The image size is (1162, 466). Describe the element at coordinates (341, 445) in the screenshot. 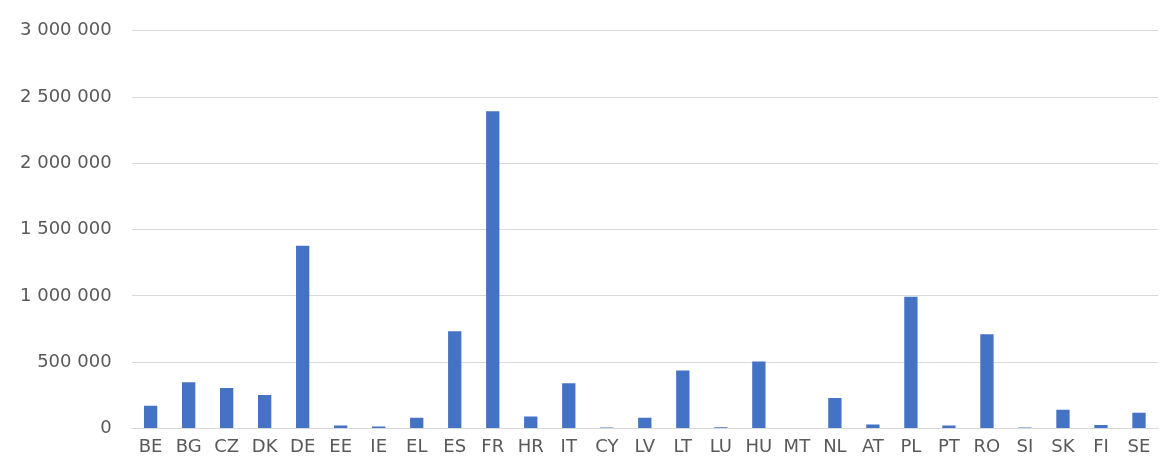

I see `x-tick-label: EE` at that location.